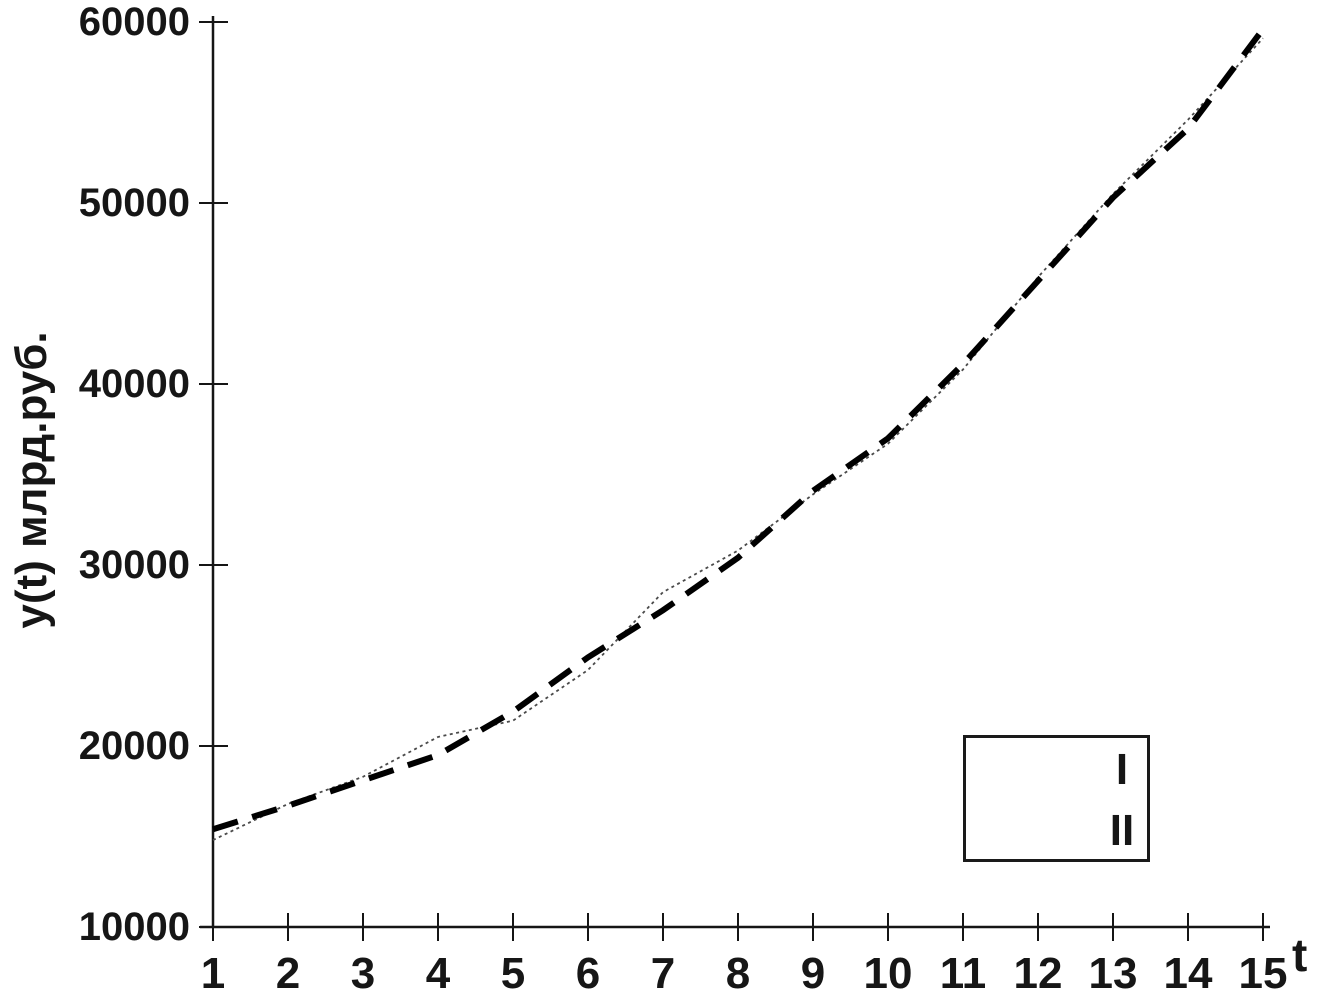 The height and width of the screenshot is (1005, 1324). Describe the element at coordinates (438, 973) in the screenshot. I see `x-tick-label: 4` at that location.